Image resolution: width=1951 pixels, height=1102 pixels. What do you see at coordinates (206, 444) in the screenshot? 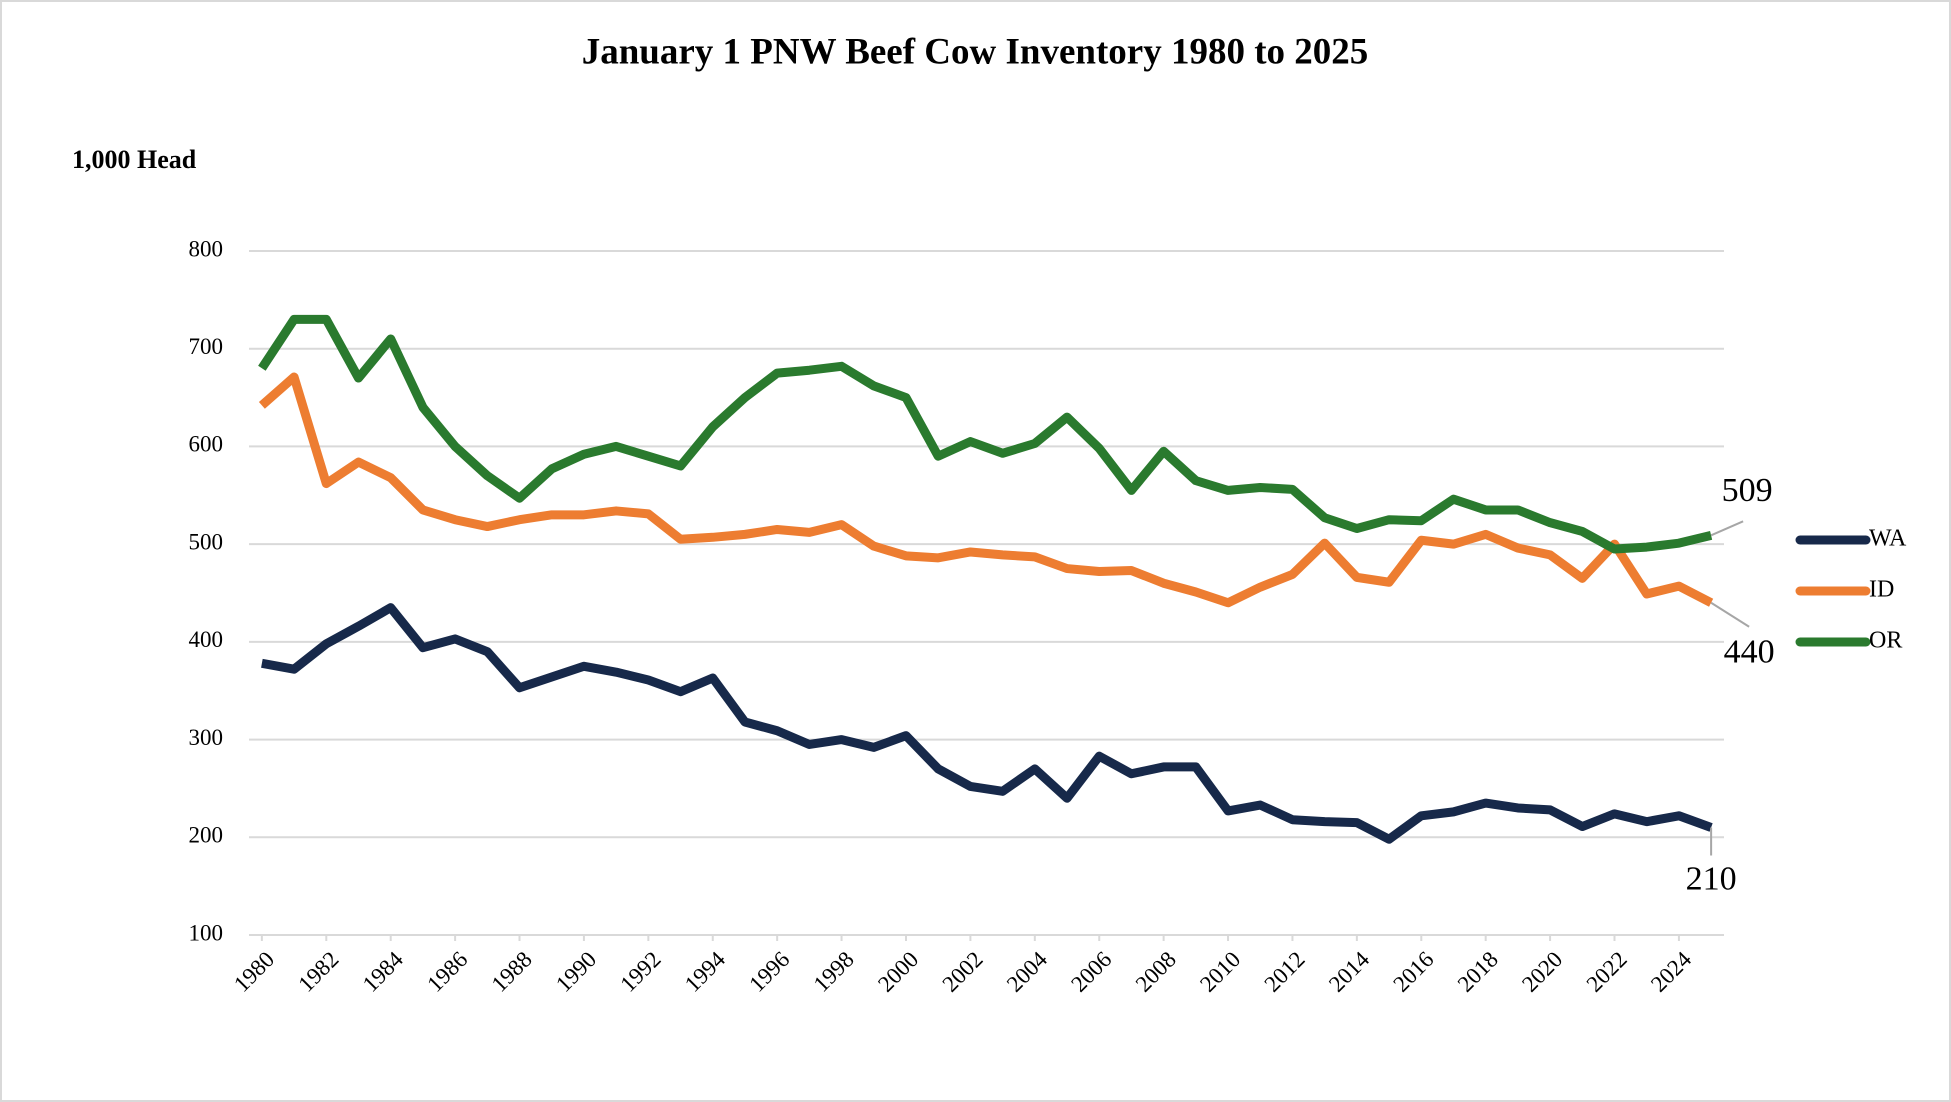
I see `y-tick-label: 600` at bounding box center [206, 444].